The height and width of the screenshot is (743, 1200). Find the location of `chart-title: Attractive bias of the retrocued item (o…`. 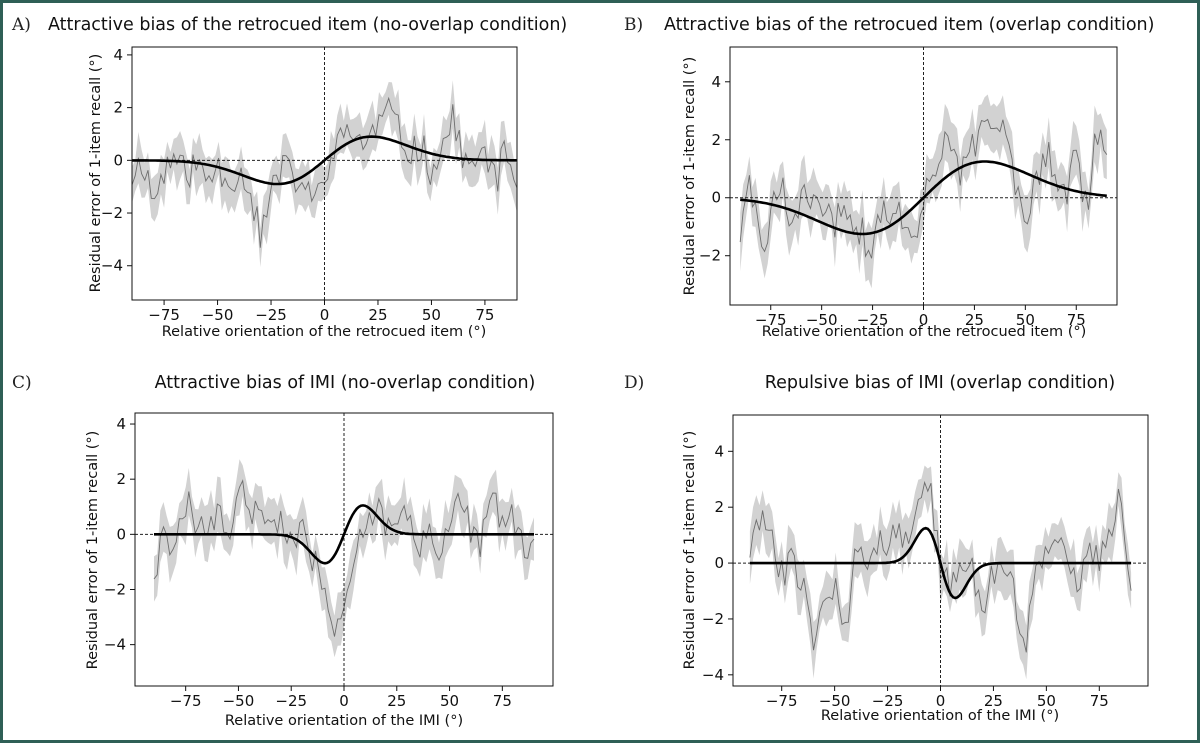

chart-title: Attractive bias of the retrocued item (o… is located at coordinates (909, 25).